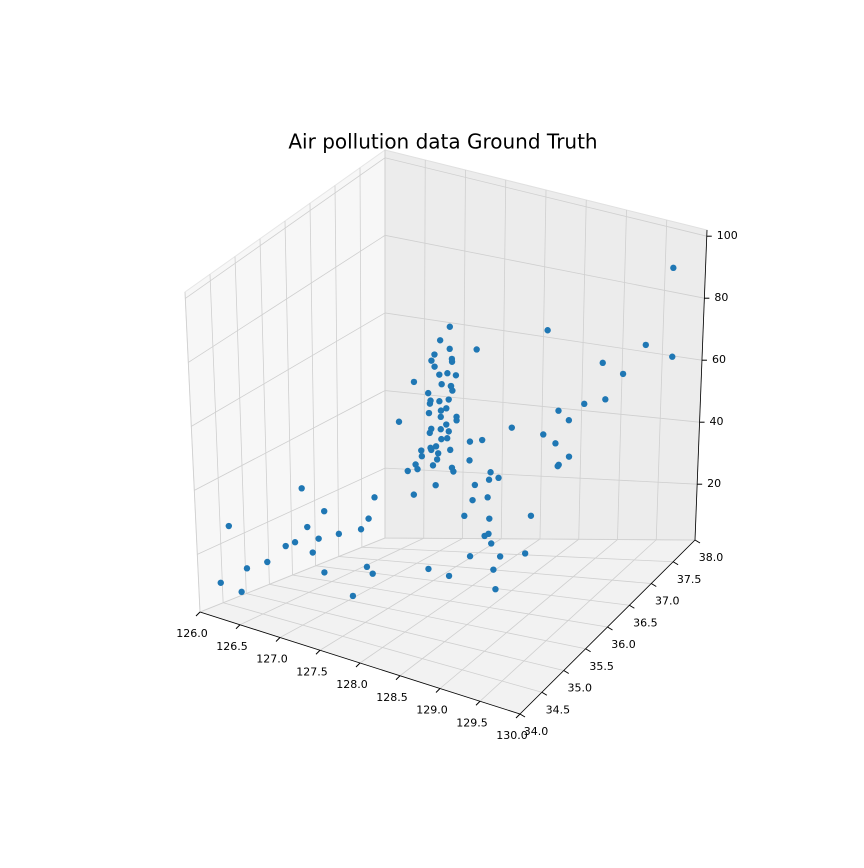  I want to click on y-tick-label: 37.0, so click(667, 601).